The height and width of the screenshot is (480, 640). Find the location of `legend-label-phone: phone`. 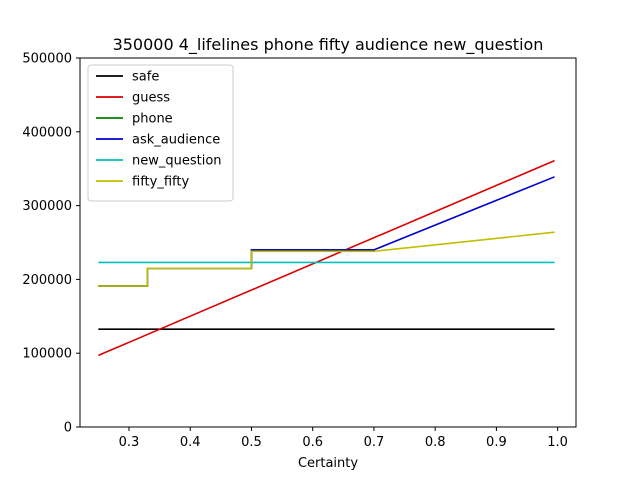

legend-label-phone: phone is located at coordinates (152, 119).